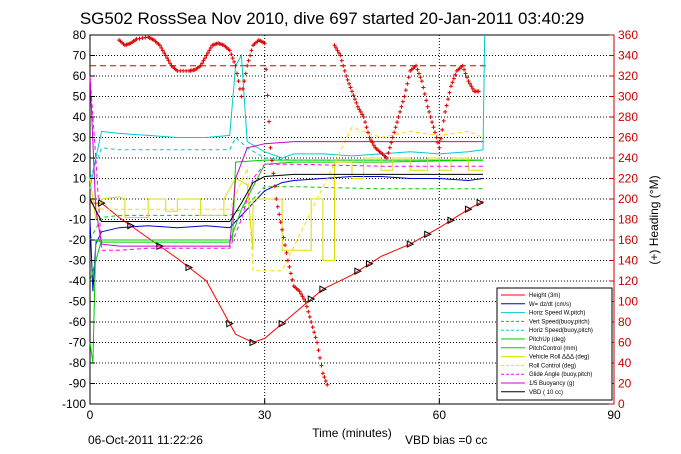 Image resolution: width=681 pixels, height=454 pixels. What do you see at coordinates (265, 415) in the screenshot?
I see `x-tick-label: 30` at bounding box center [265, 415].